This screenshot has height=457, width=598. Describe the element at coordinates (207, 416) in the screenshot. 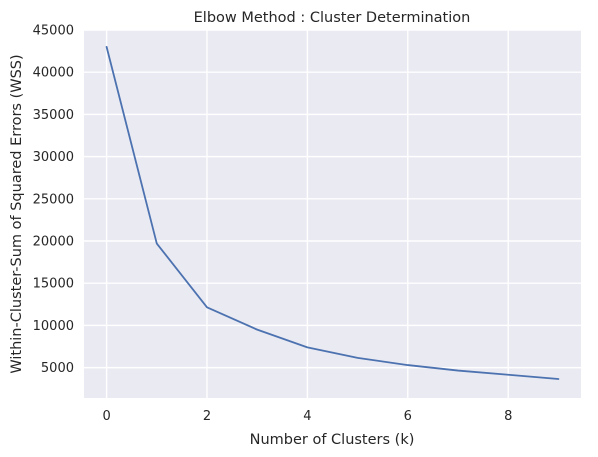

I see `x-tick-label: 2` at that location.